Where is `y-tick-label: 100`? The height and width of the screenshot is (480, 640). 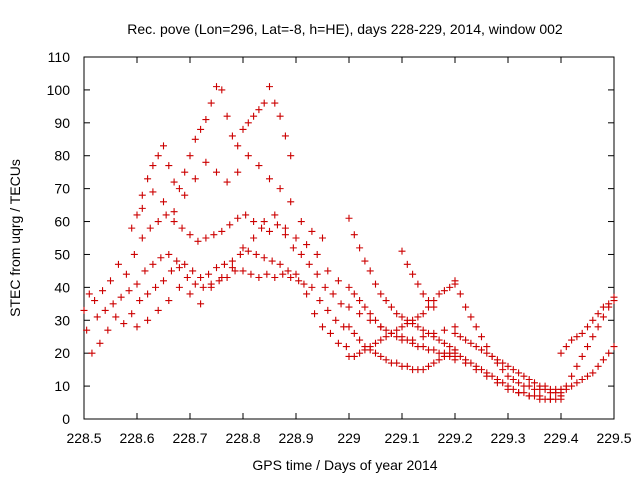 y-tick-label: 100 is located at coordinates (59, 90).